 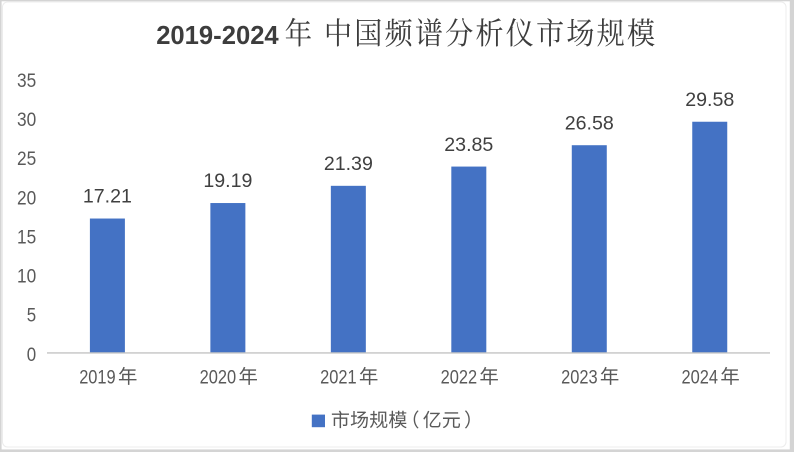 I want to click on svg-text: 2024, so click(x=700, y=378).